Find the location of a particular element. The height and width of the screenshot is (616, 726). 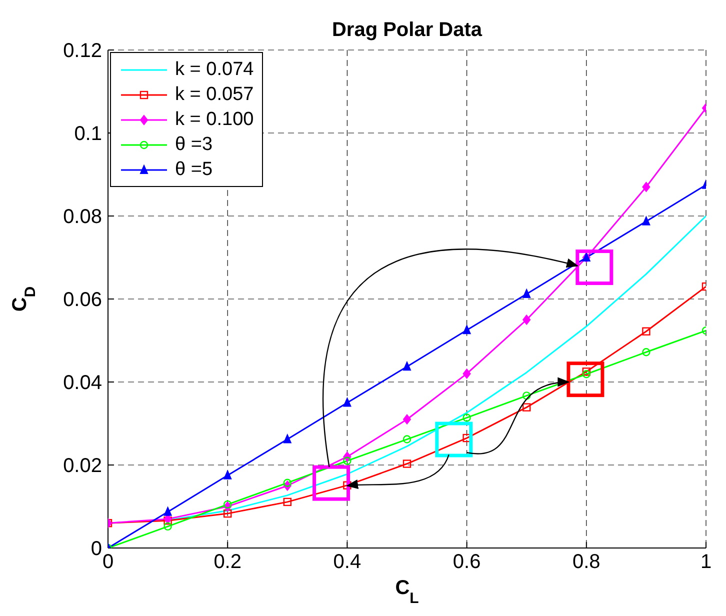

y-tick-label: 0.12 is located at coordinates (82, 51).